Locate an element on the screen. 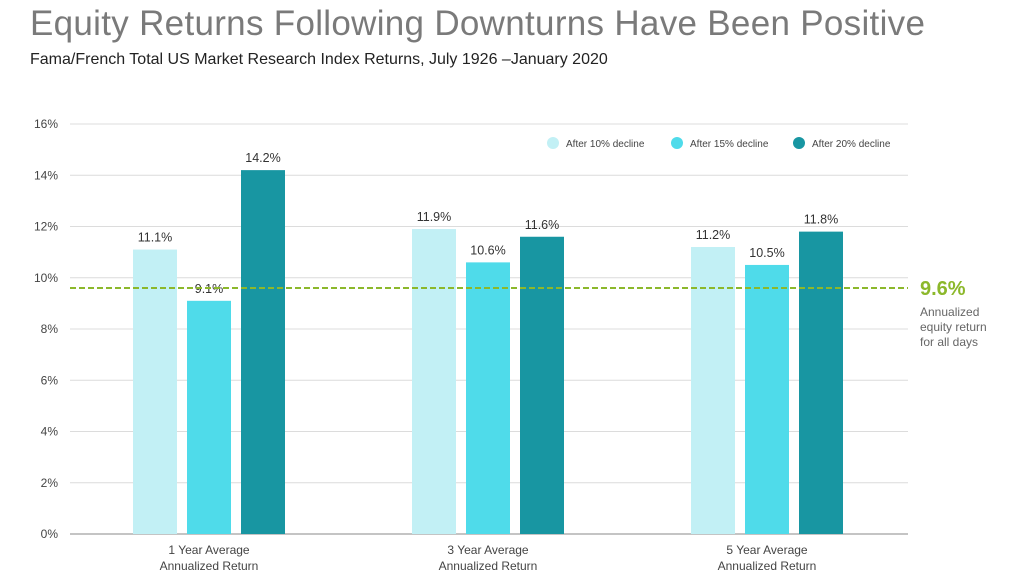 The height and width of the screenshot is (586, 1024). y-axis-ticks: 0% 2% 4% 6% 8% 10% 12% 14% 16% is located at coordinates (46, 329).